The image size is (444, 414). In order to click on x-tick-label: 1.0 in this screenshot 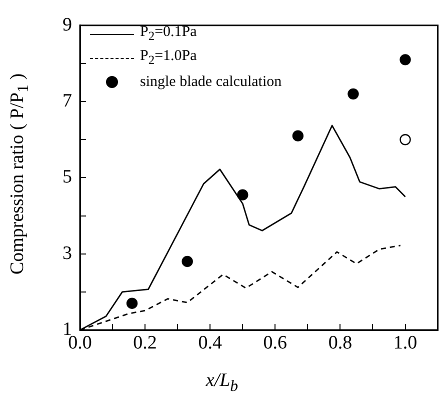, I will do `click(405, 343)`.